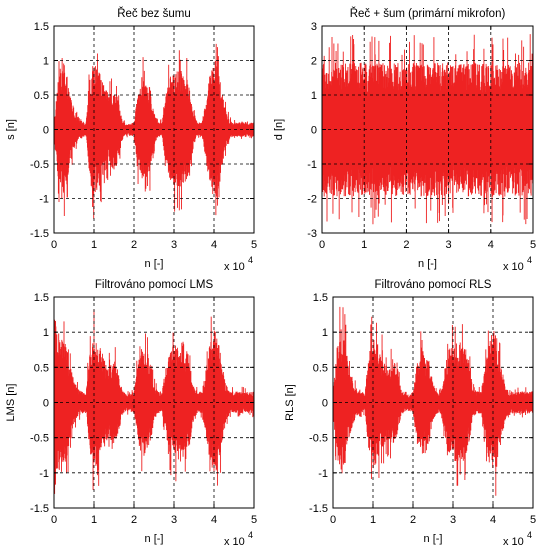 The image size is (539, 550). I want to click on y-tick-label: -2, so click(312, 200).